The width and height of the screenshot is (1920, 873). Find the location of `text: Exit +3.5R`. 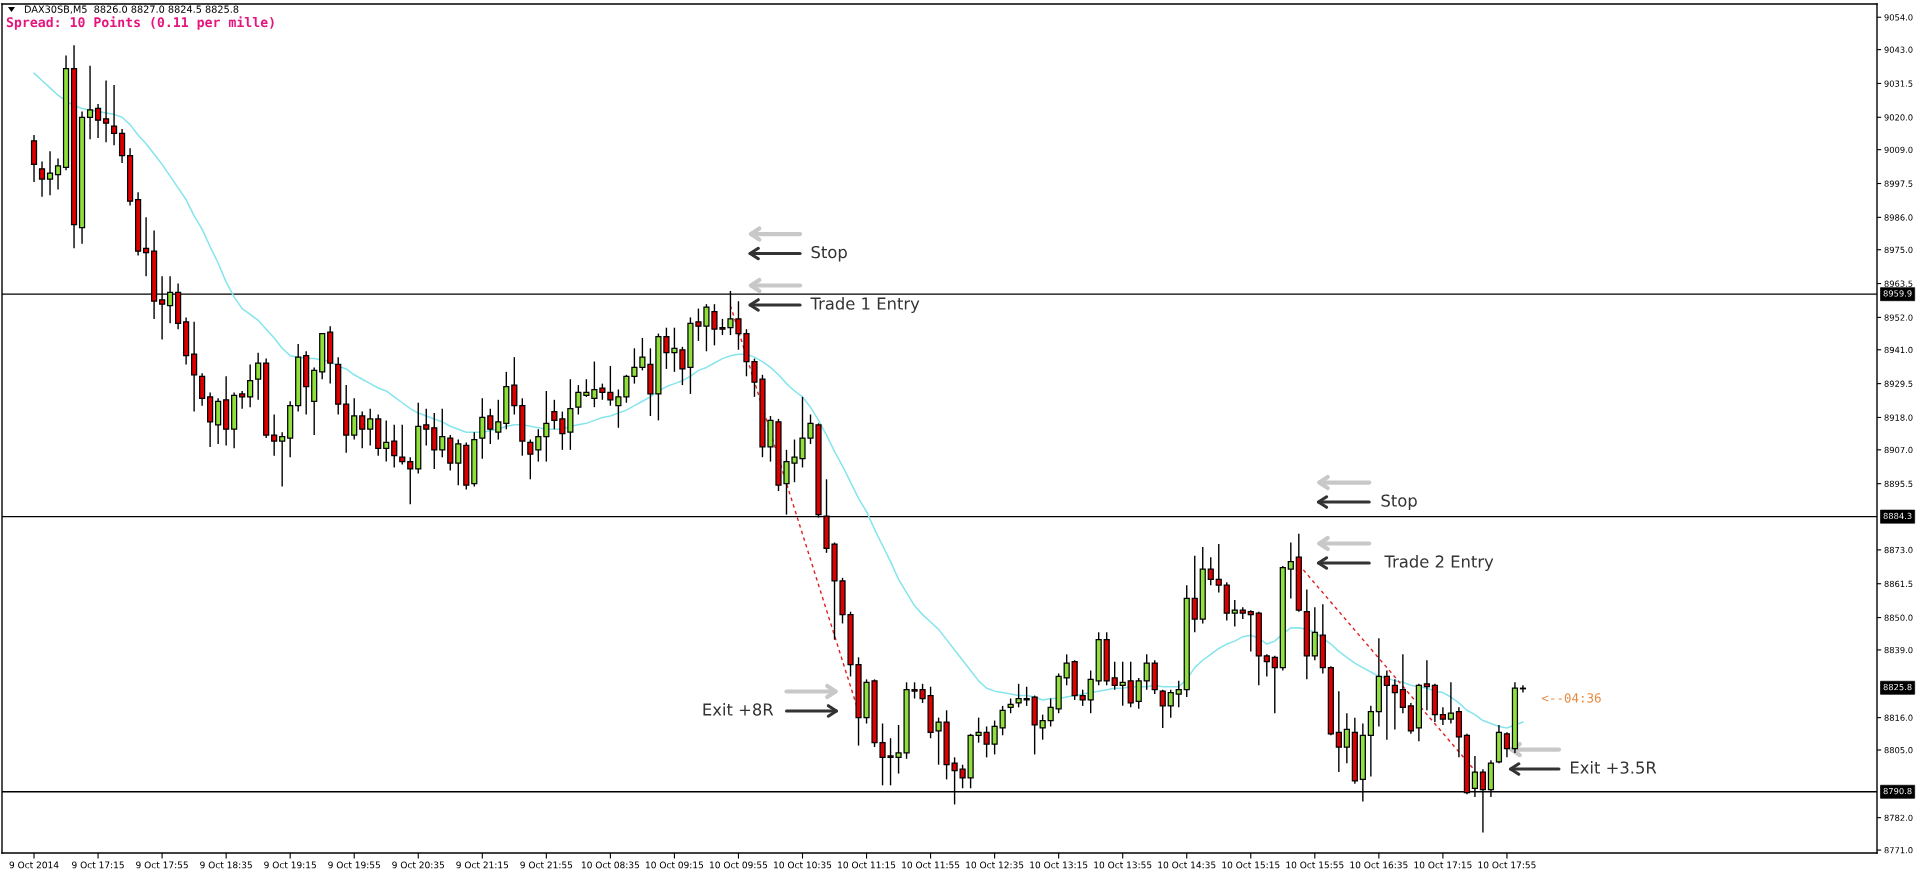

text: Exit +3.5R is located at coordinates (1613, 767).